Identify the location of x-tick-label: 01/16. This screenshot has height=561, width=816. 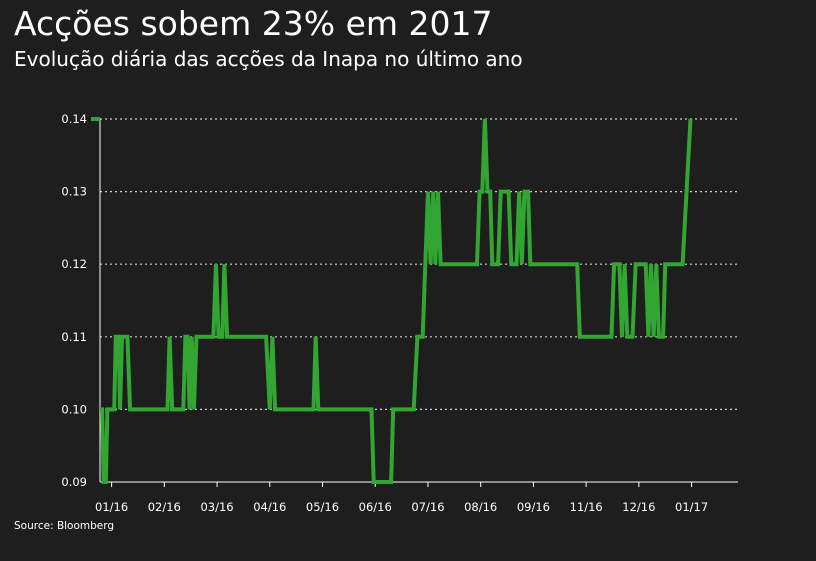
(111, 507).